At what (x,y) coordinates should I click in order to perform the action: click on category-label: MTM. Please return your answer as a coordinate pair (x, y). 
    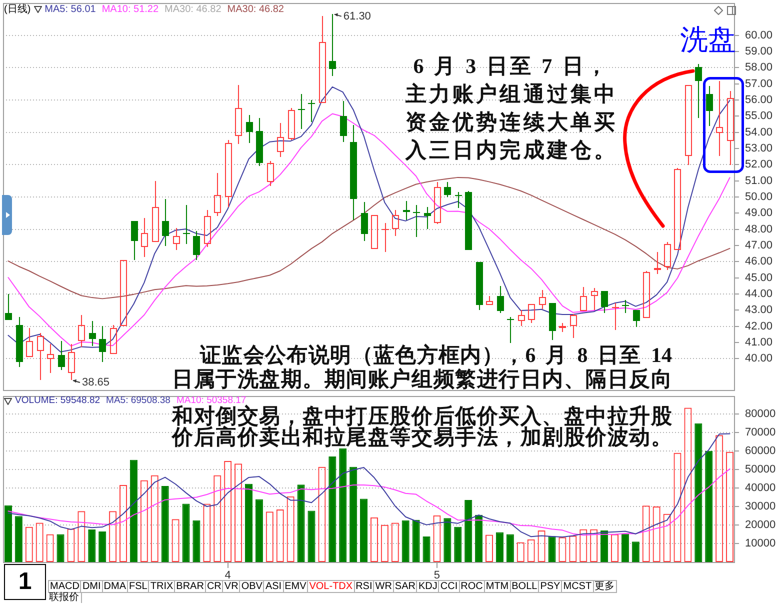
    Looking at the image, I should click on (497, 586).